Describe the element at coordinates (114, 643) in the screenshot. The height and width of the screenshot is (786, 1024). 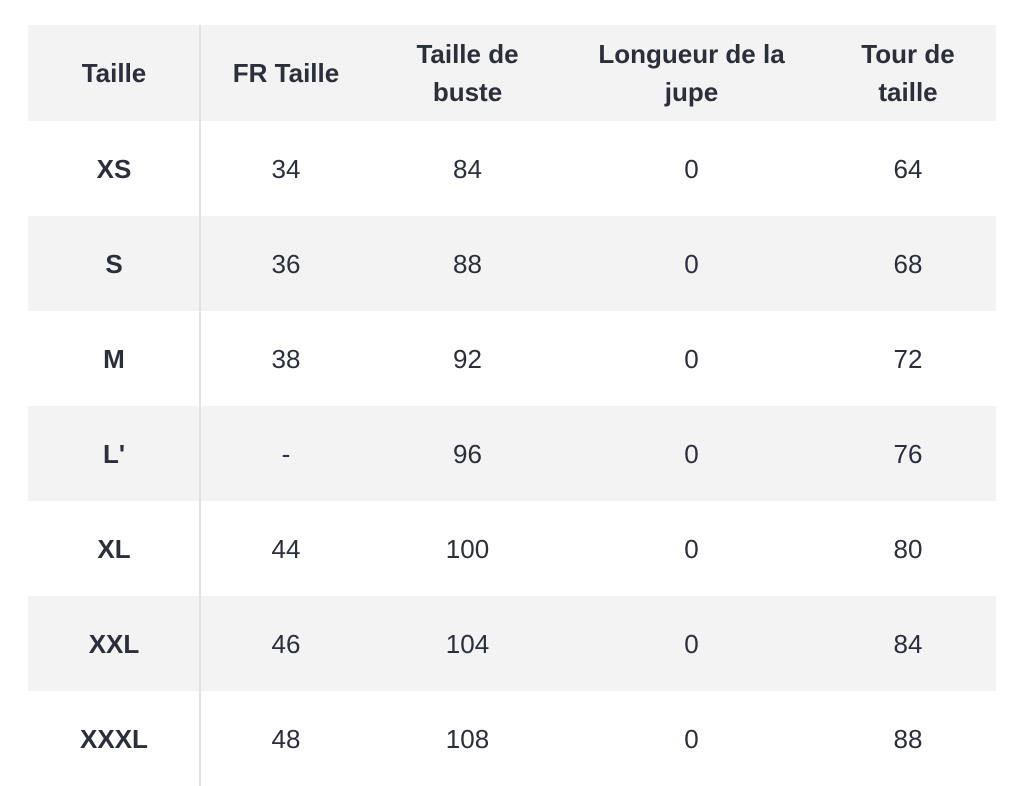
I see `size-cell: XXL` at that location.